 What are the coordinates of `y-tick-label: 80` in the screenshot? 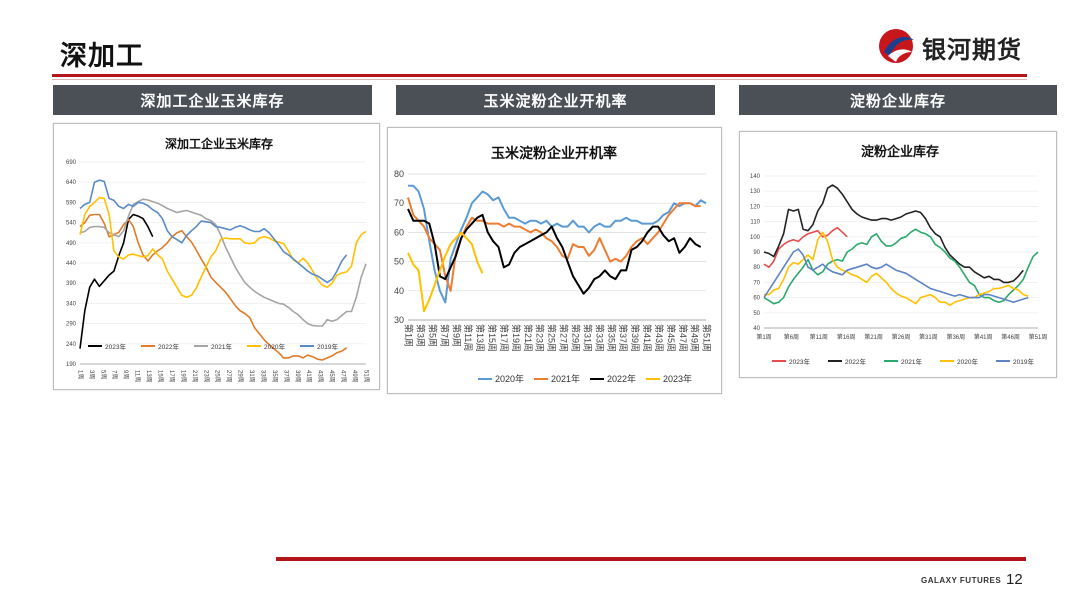 It's located at (756, 268).